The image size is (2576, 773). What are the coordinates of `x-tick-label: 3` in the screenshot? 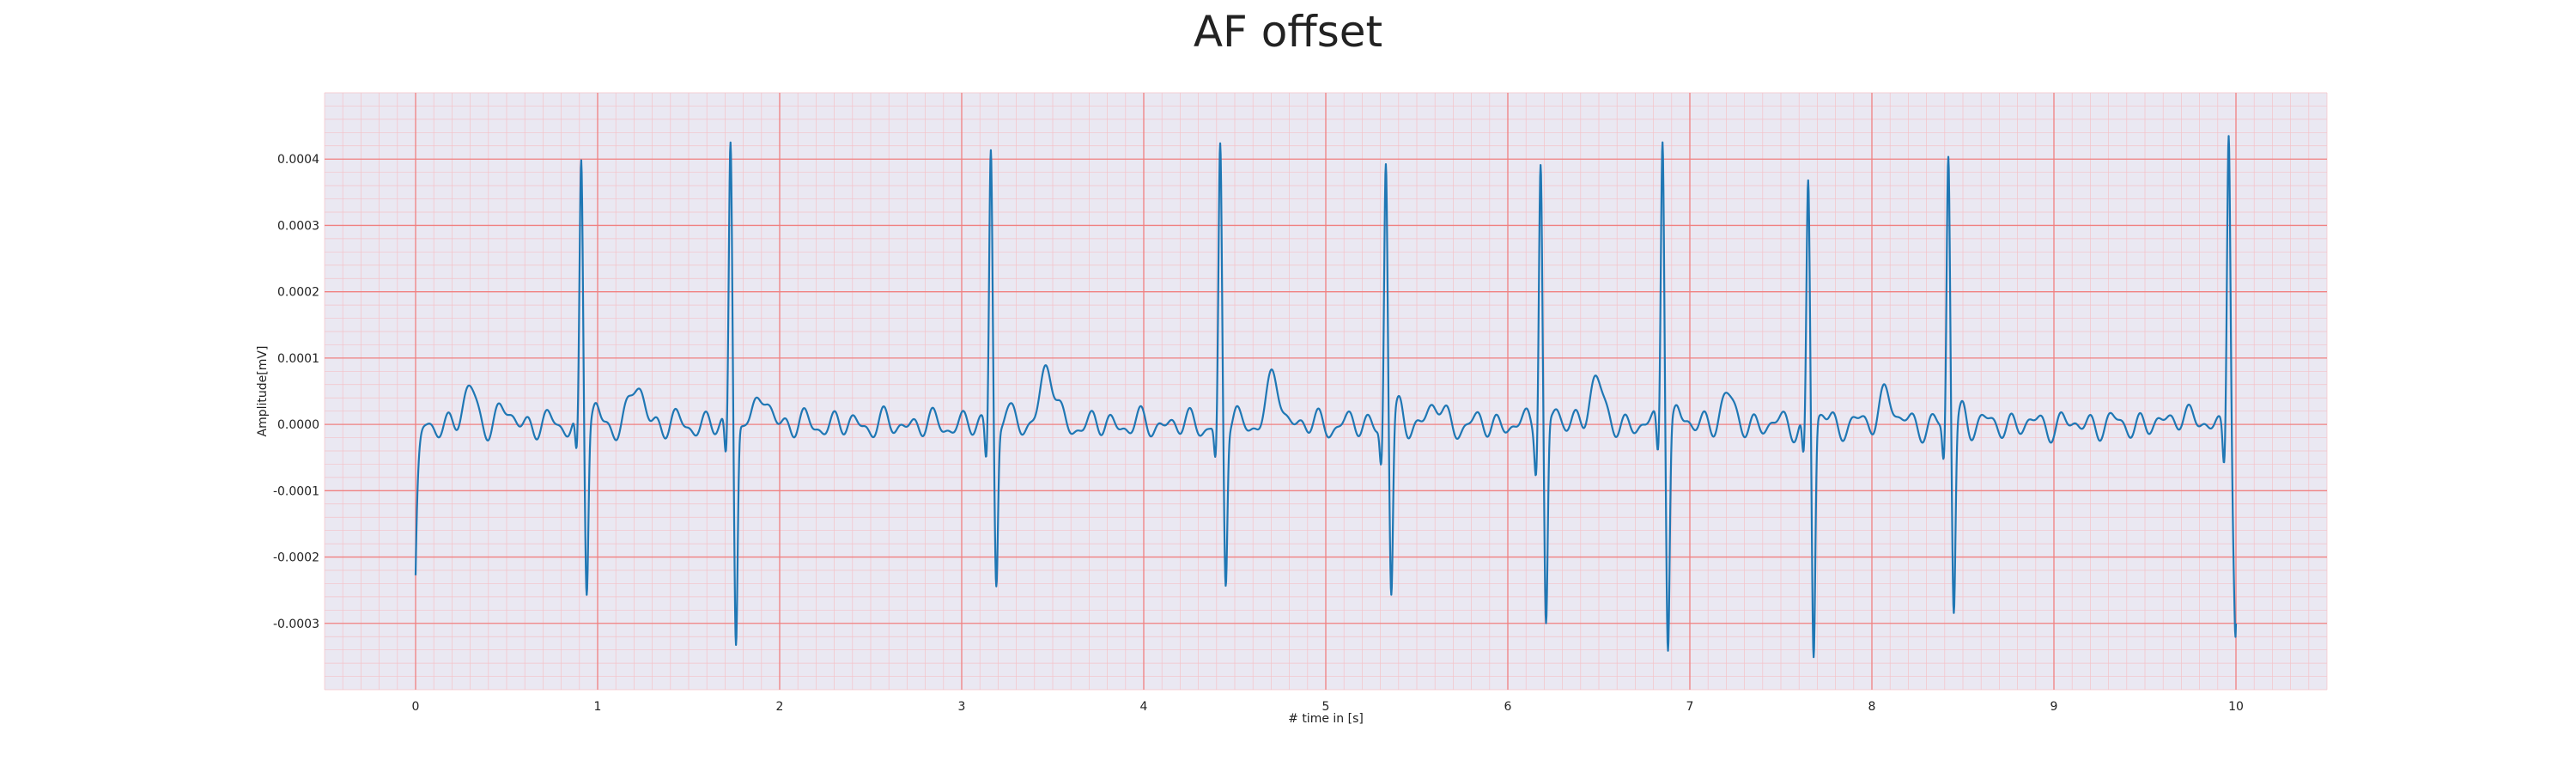 It's located at (962, 707).